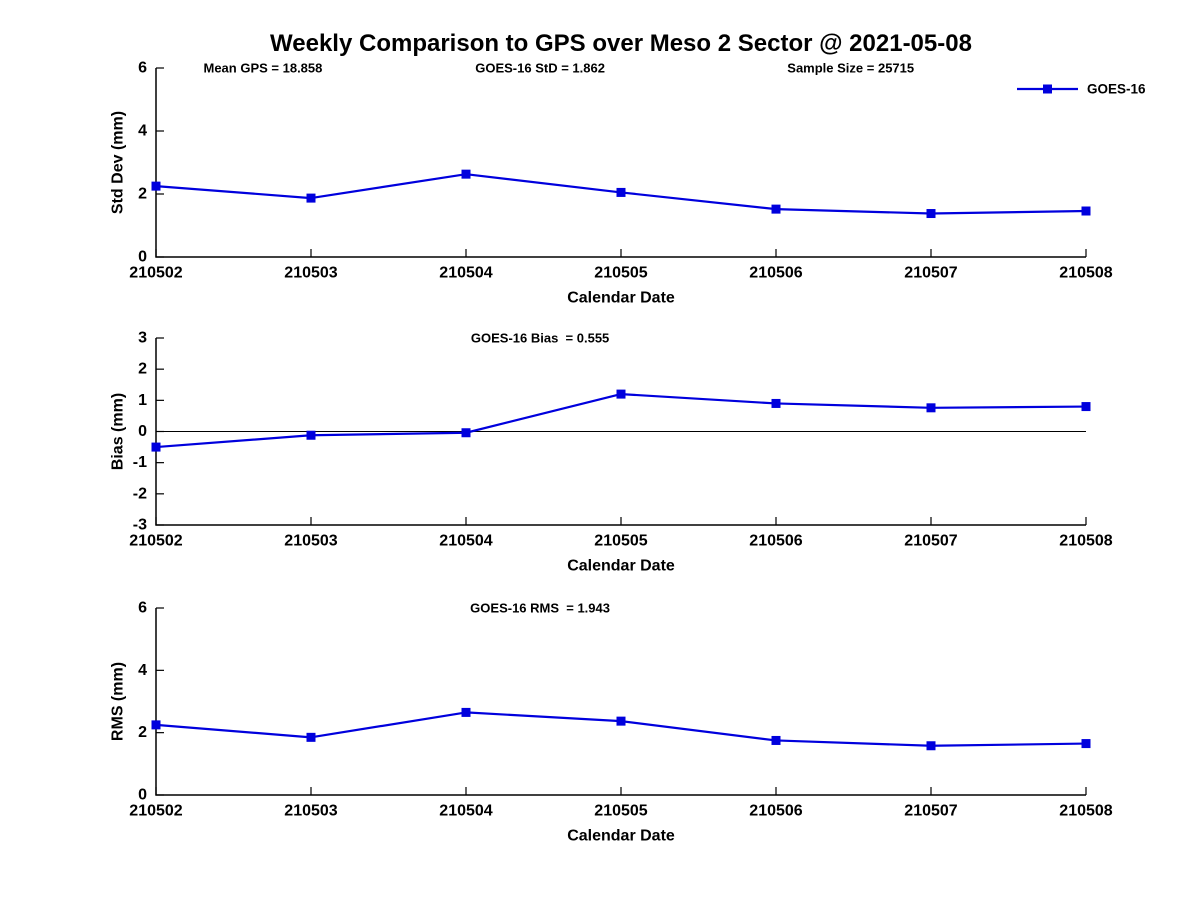  I want to click on plot-annotation: GOES-16 RMS = 1.943, so click(540, 608).